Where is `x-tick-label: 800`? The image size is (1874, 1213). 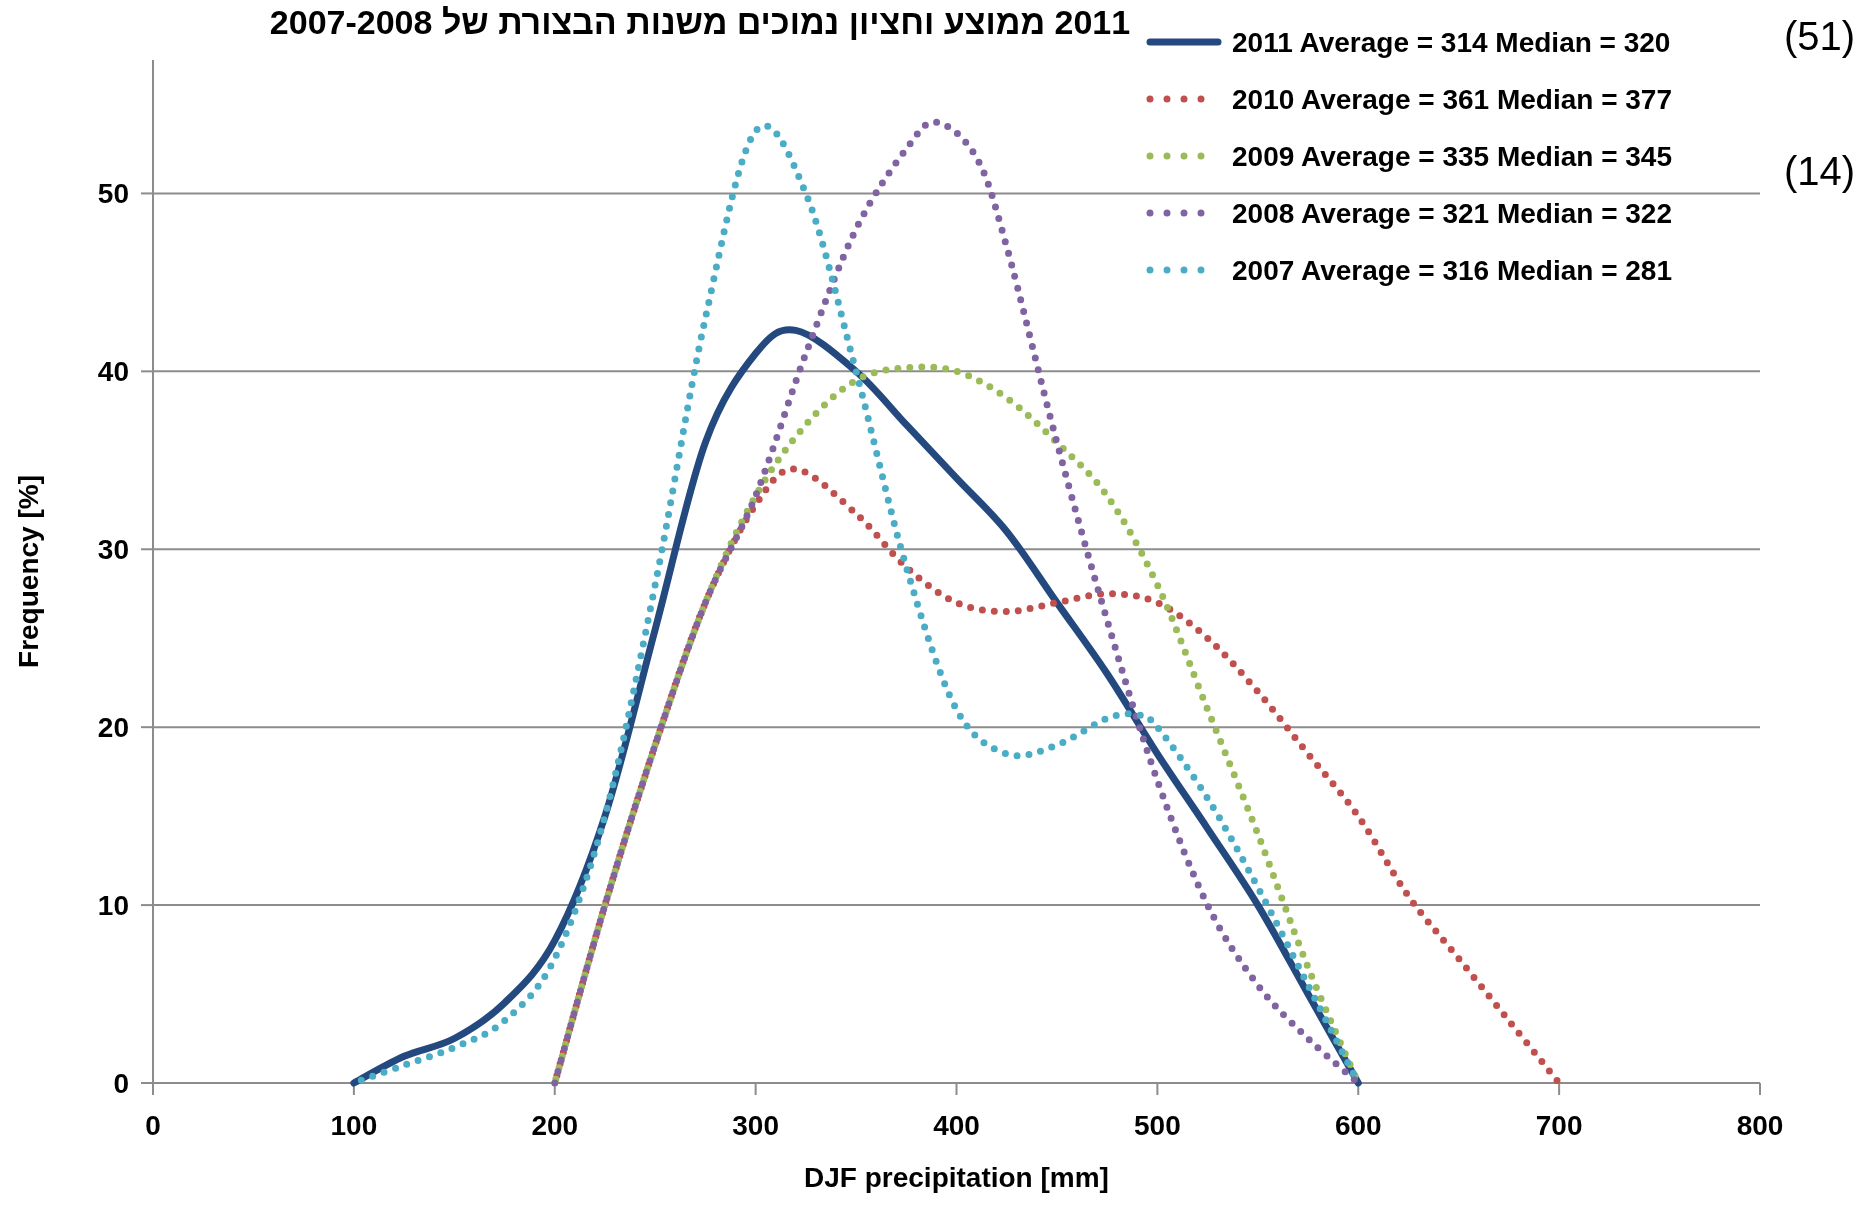
x-tick-label: 800 is located at coordinates (1760, 1125).